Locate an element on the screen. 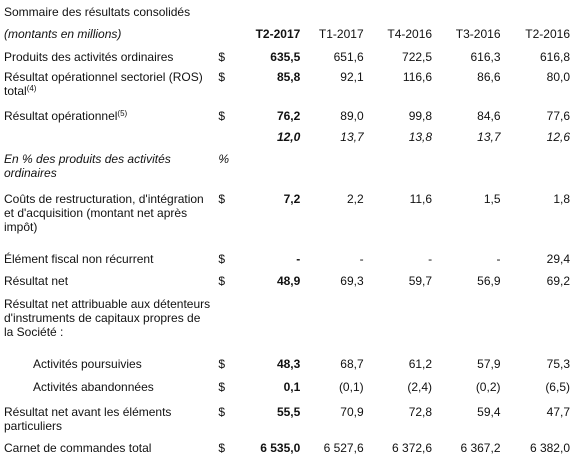 The image size is (570, 459). cell-t1-2017: 13,7 is located at coordinates (352, 137).